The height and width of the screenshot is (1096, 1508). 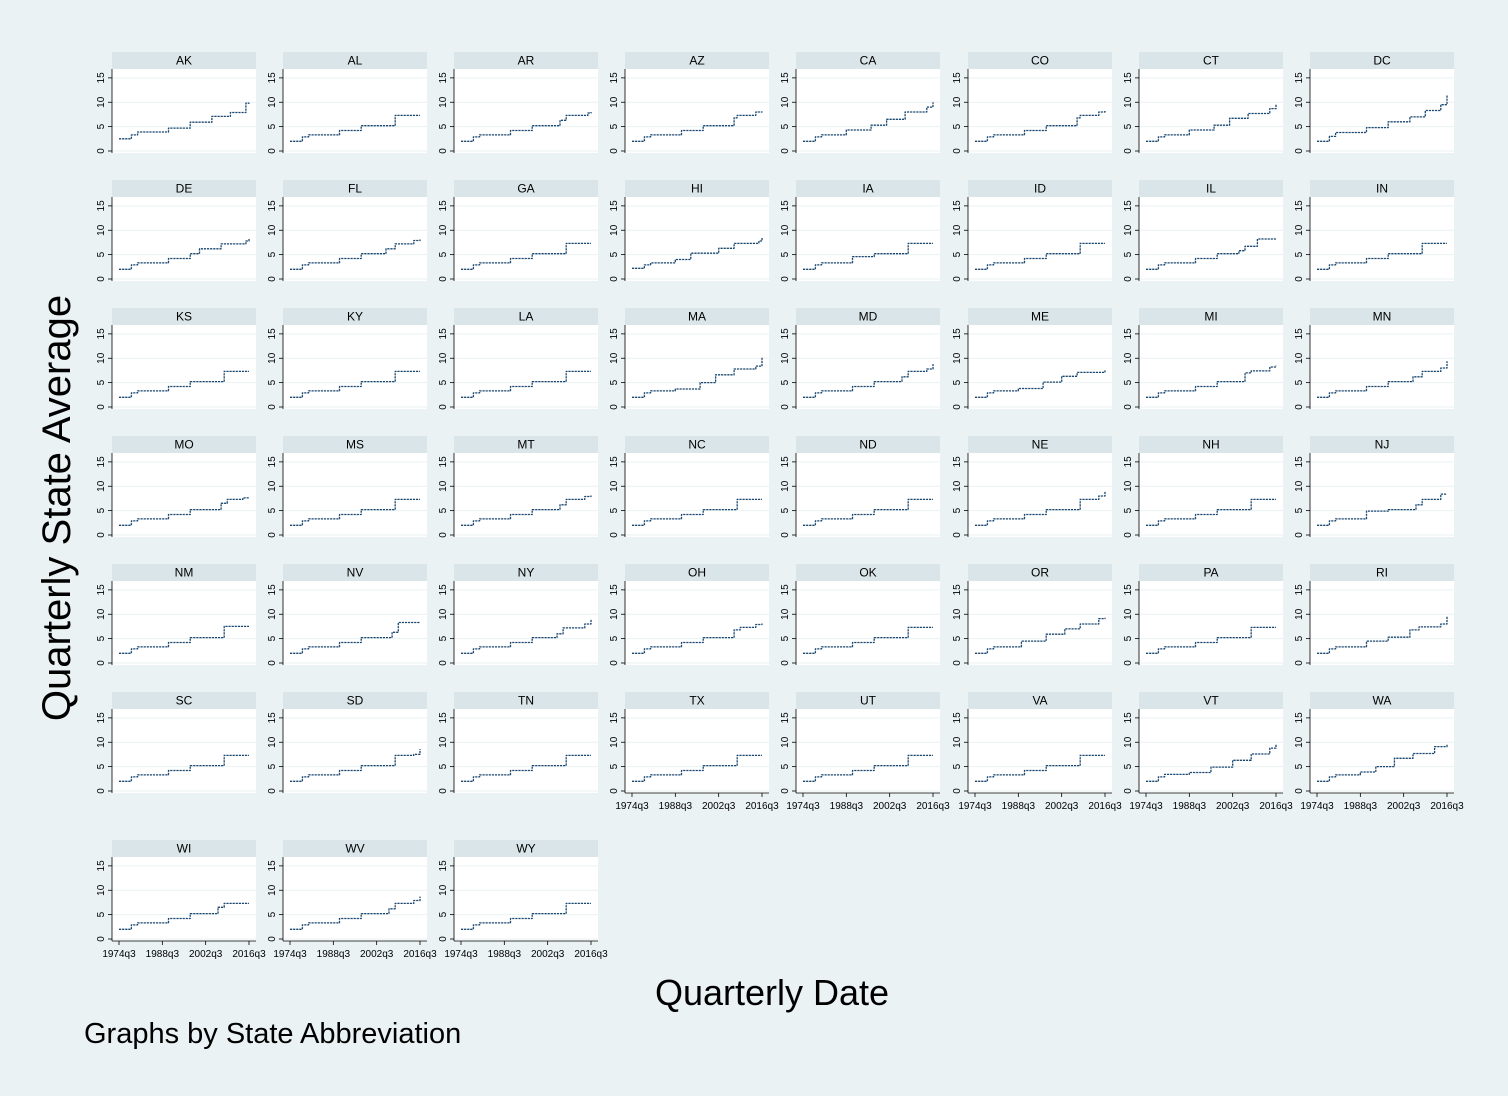 What do you see at coordinates (526, 768) in the screenshot?
I see `series-line-tn` at bounding box center [526, 768].